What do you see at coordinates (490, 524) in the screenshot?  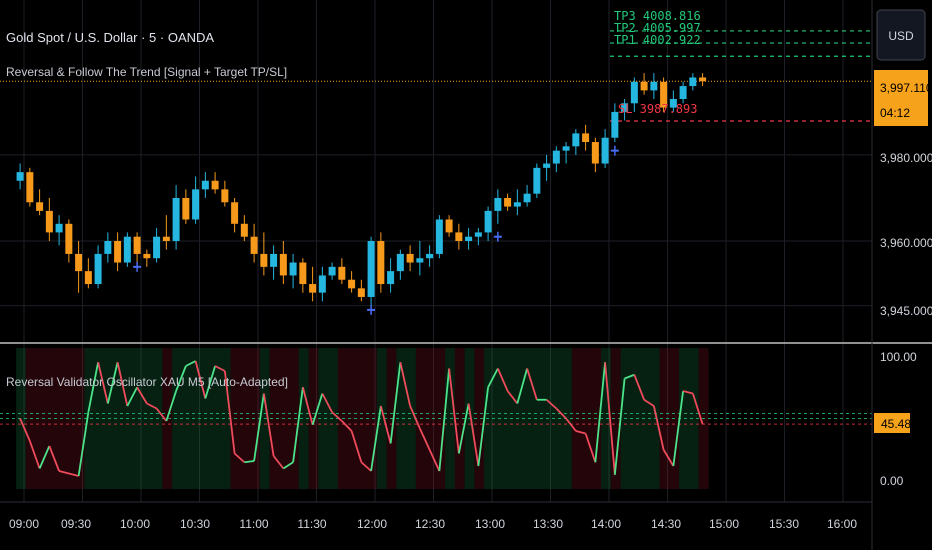 I see `time-label: 13:00` at bounding box center [490, 524].